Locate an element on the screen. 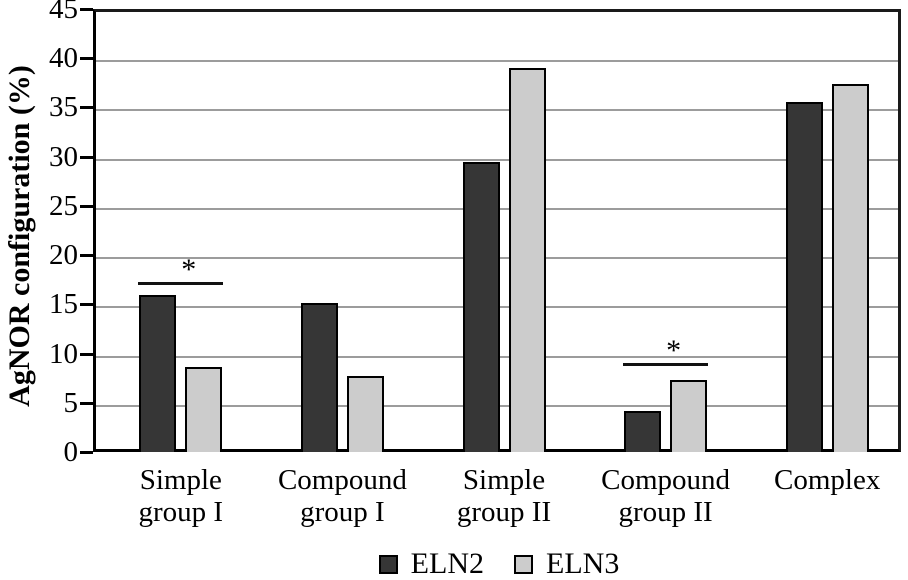 The height and width of the screenshot is (580, 908). y-tick-label-5: 5 is located at coordinates (71, 402).